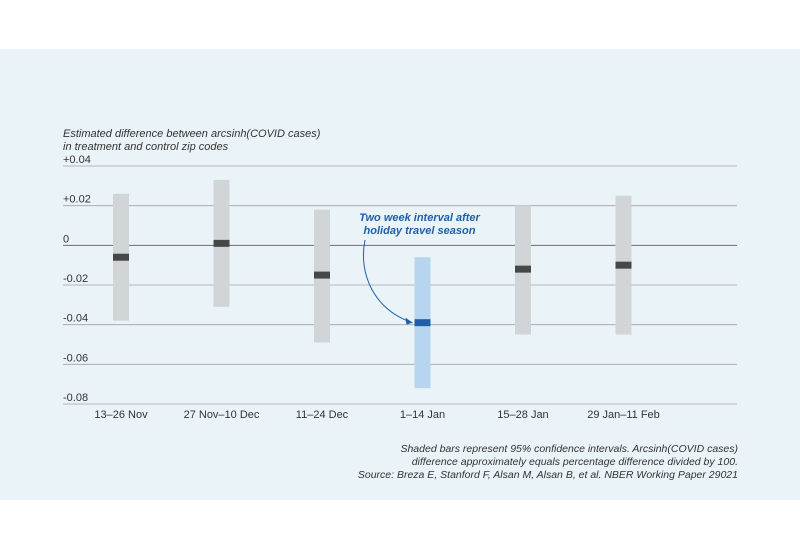 The width and height of the screenshot is (800, 550). I want to click on annotation-arrowhead, so click(409, 321).